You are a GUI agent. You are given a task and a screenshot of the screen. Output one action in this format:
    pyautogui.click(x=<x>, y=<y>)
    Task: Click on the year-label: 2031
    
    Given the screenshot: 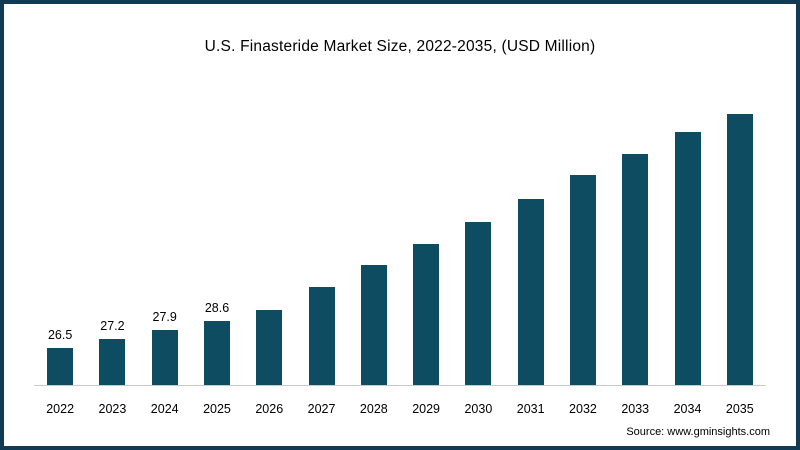 What is the action you would take?
    pyautogui.click(x=530, y=409)
    